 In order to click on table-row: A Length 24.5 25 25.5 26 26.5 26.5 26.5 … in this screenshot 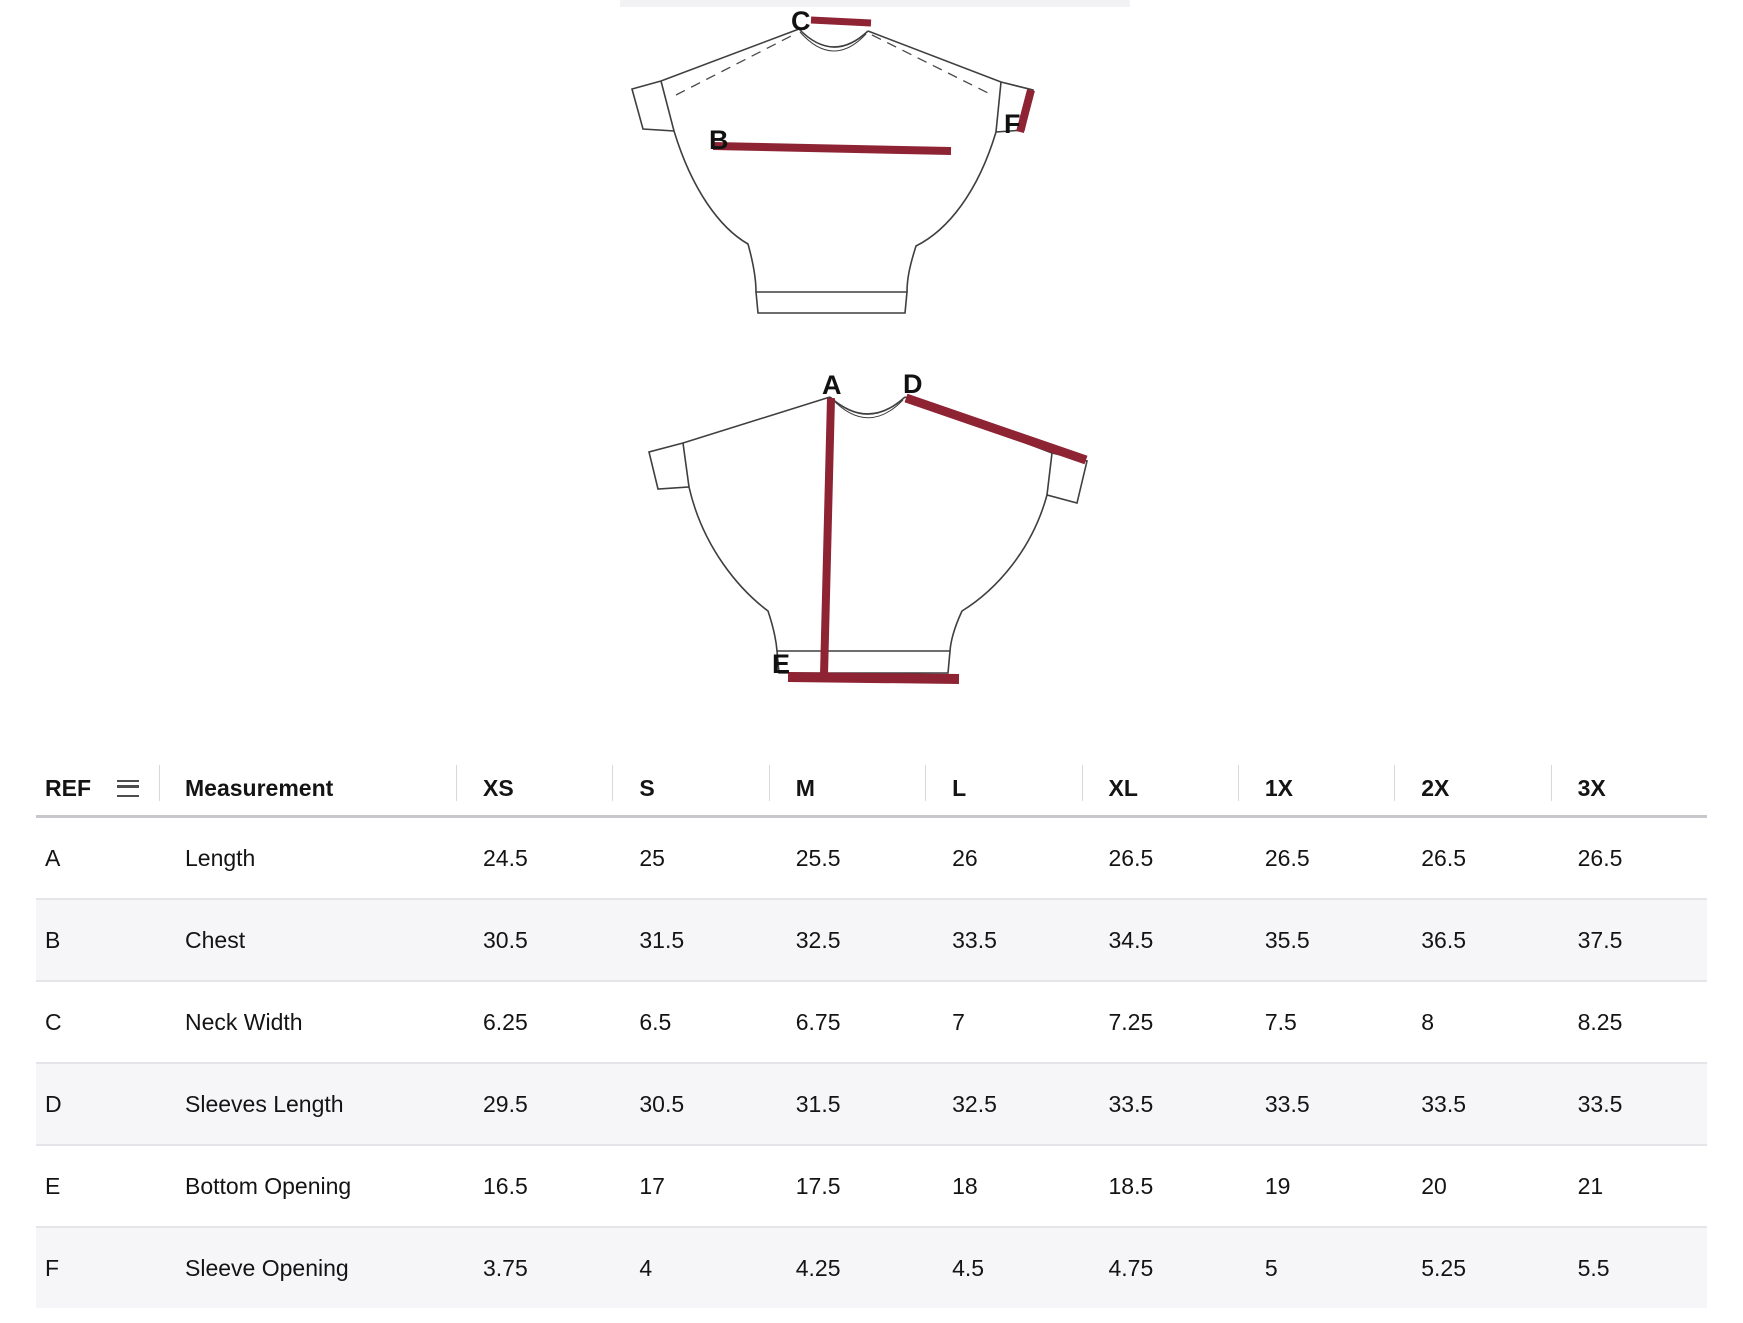, I will do `click(871, 858)`.